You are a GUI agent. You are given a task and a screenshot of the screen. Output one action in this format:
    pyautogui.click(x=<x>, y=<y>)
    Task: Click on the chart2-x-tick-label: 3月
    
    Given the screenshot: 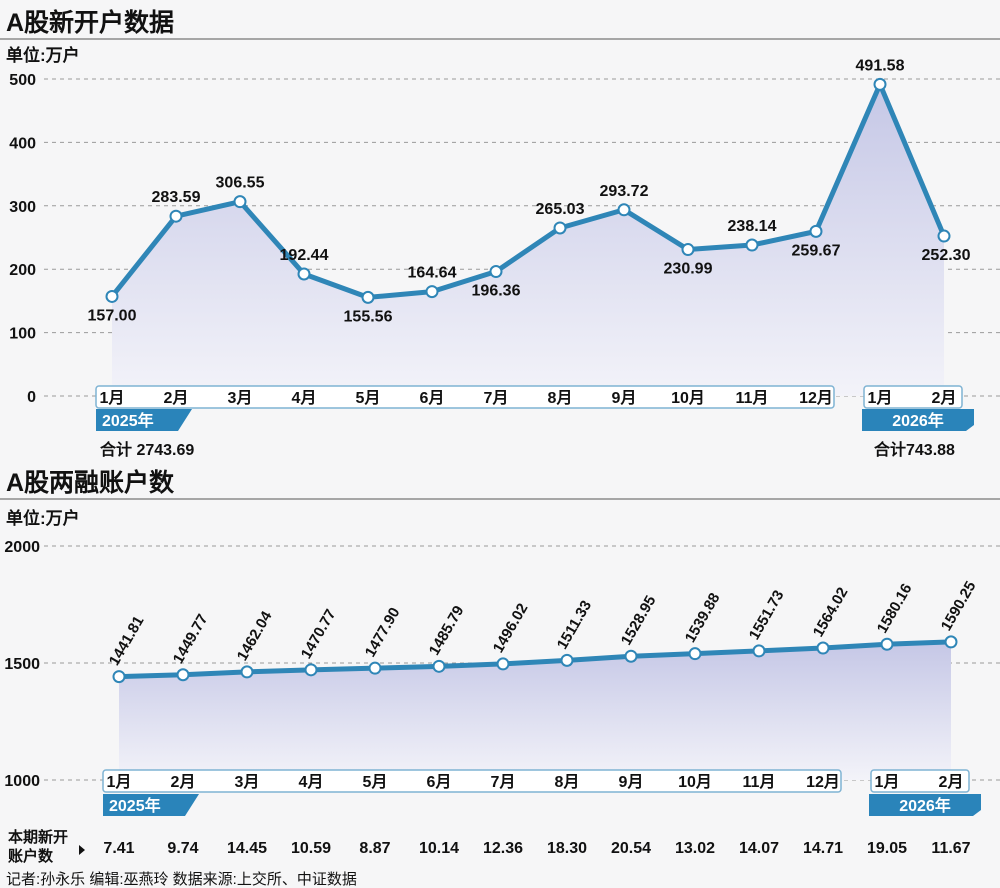 What is the action you would take?
    pyautogui.click(x=247, y=782)
    